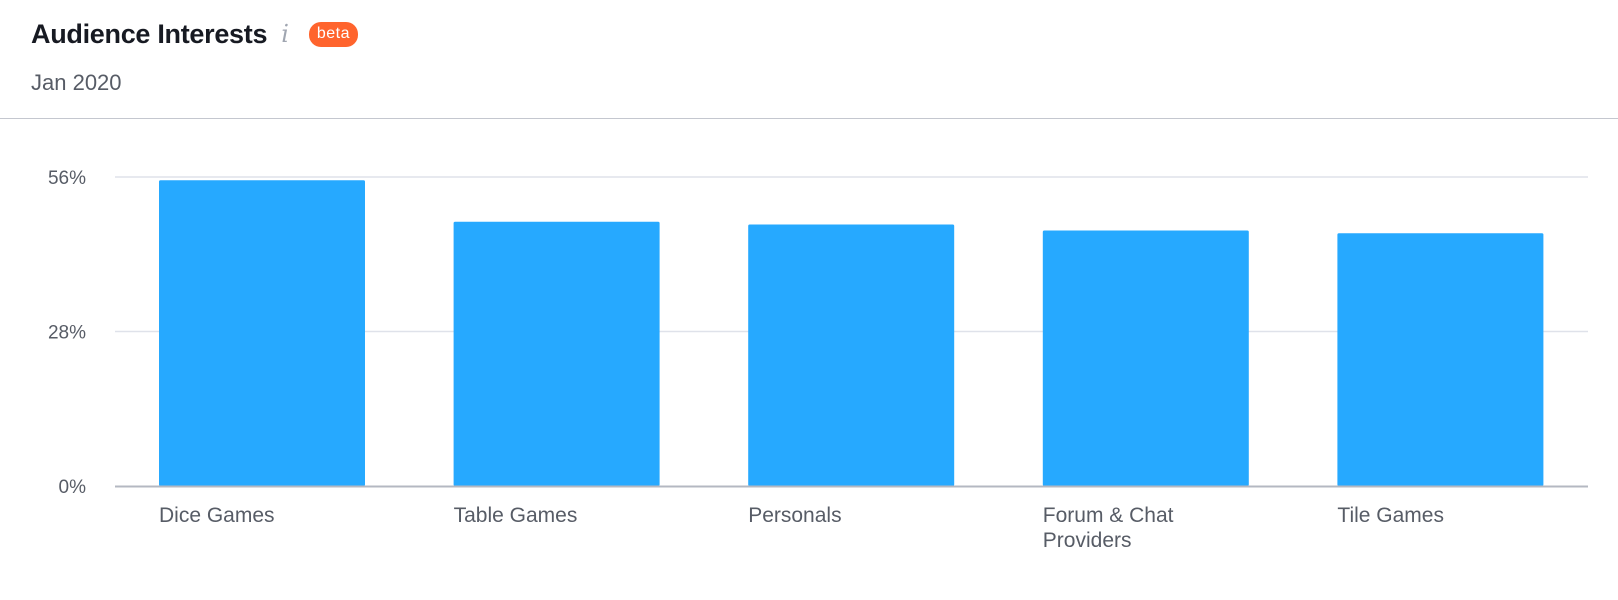 This screenshot has width=1618, height=600. I want to click on title-row: Audience Interests i beta, so click(195, 34).